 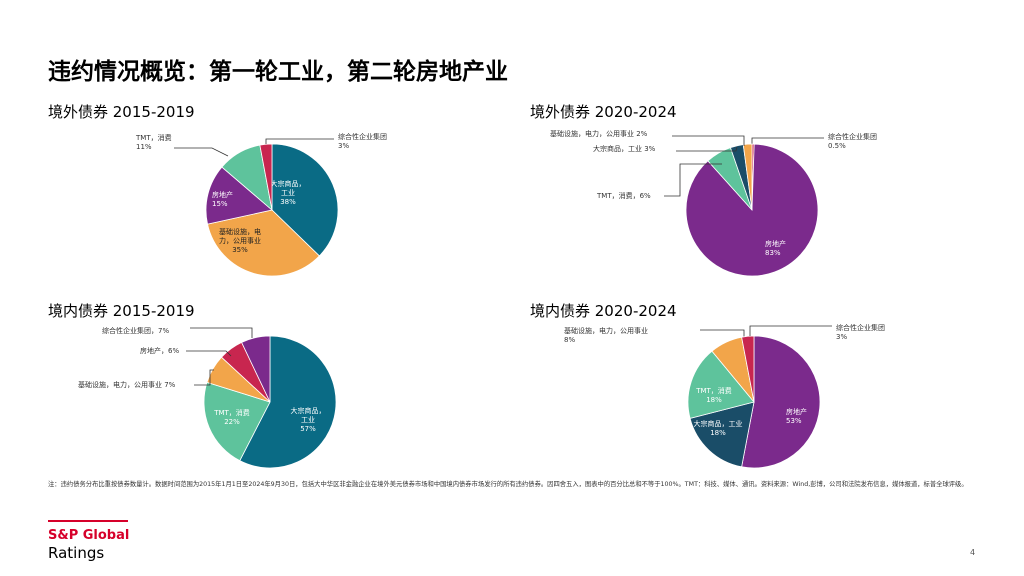 I want to click on slice-label: 房地产 15%, so click(x=222, y=199).